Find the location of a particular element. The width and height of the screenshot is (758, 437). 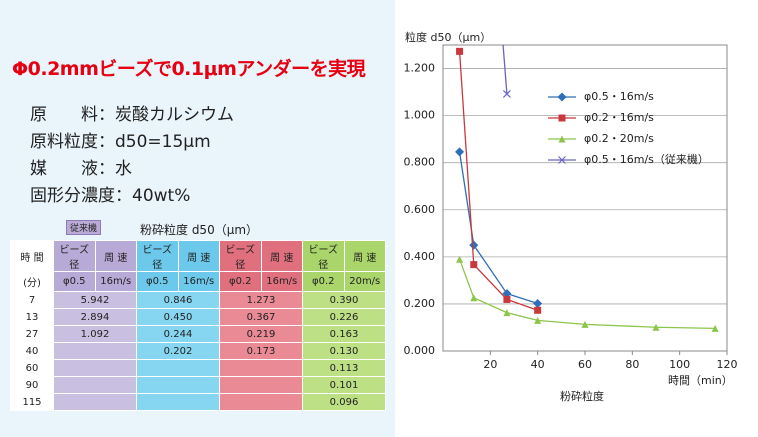

table-cell: 0.202 is located at coordinates (178, 351).